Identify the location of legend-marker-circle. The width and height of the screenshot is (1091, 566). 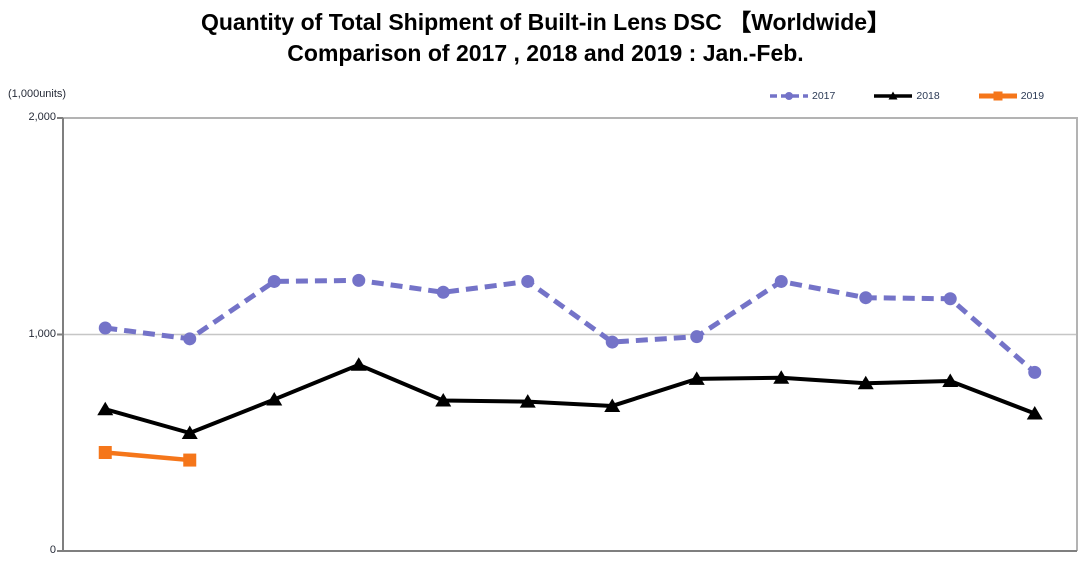
(789, 96).